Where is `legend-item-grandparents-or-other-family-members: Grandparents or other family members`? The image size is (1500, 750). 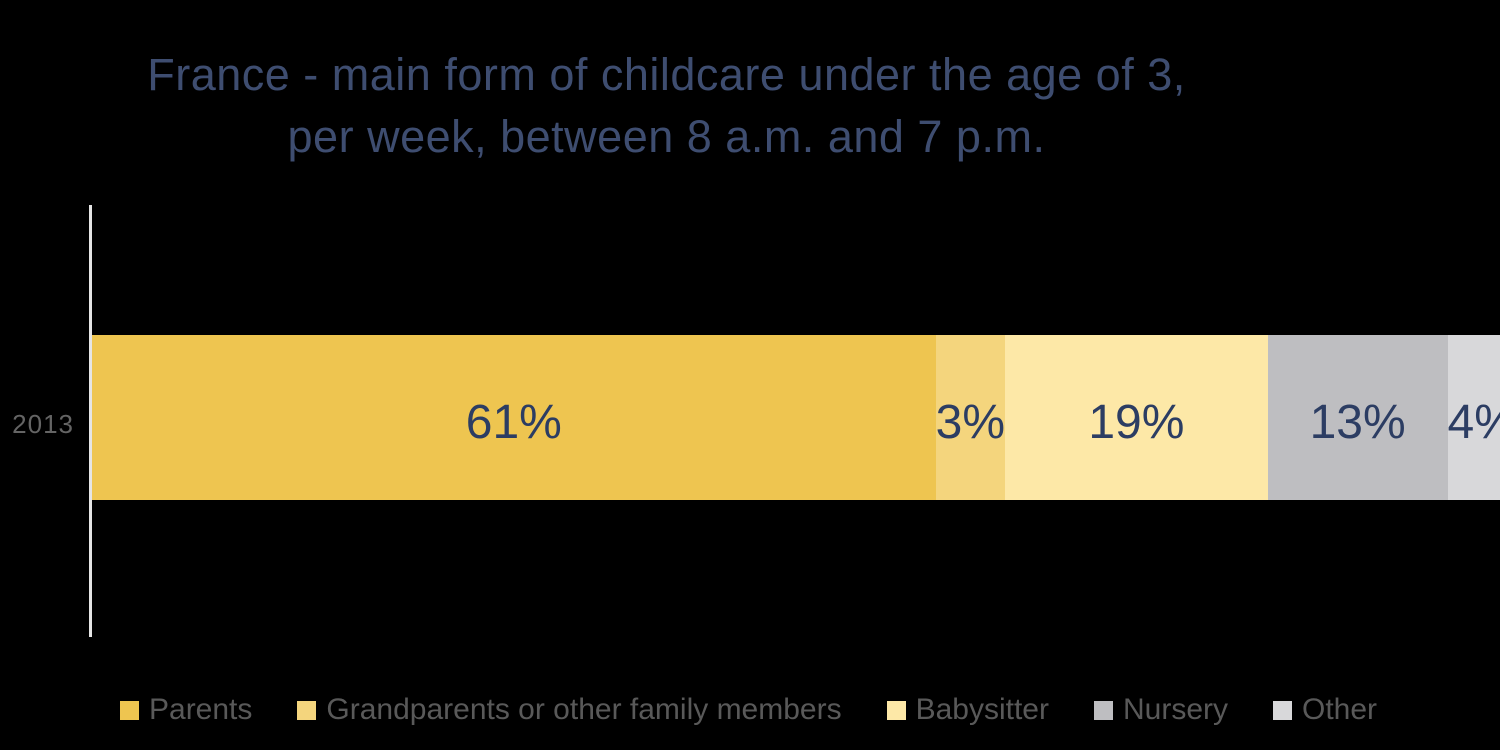 legend-item-grandparents-or-other-family-members: Grandparents or other family members is located at coordinates (569, 710).